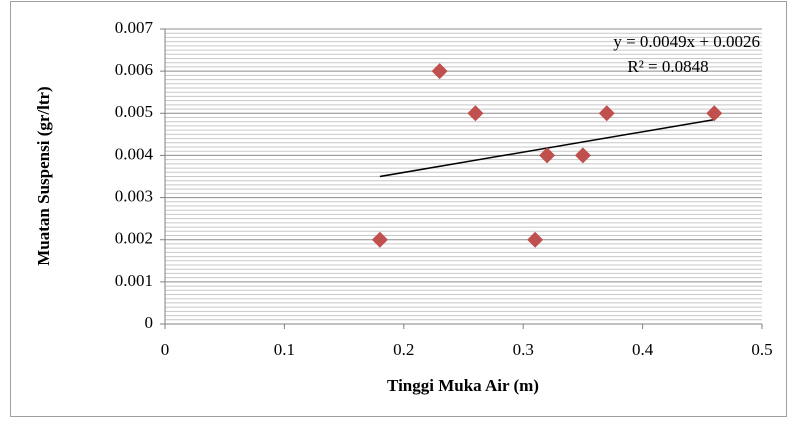  I want to click on x-tick-label: 0.4, so click(643, 349).